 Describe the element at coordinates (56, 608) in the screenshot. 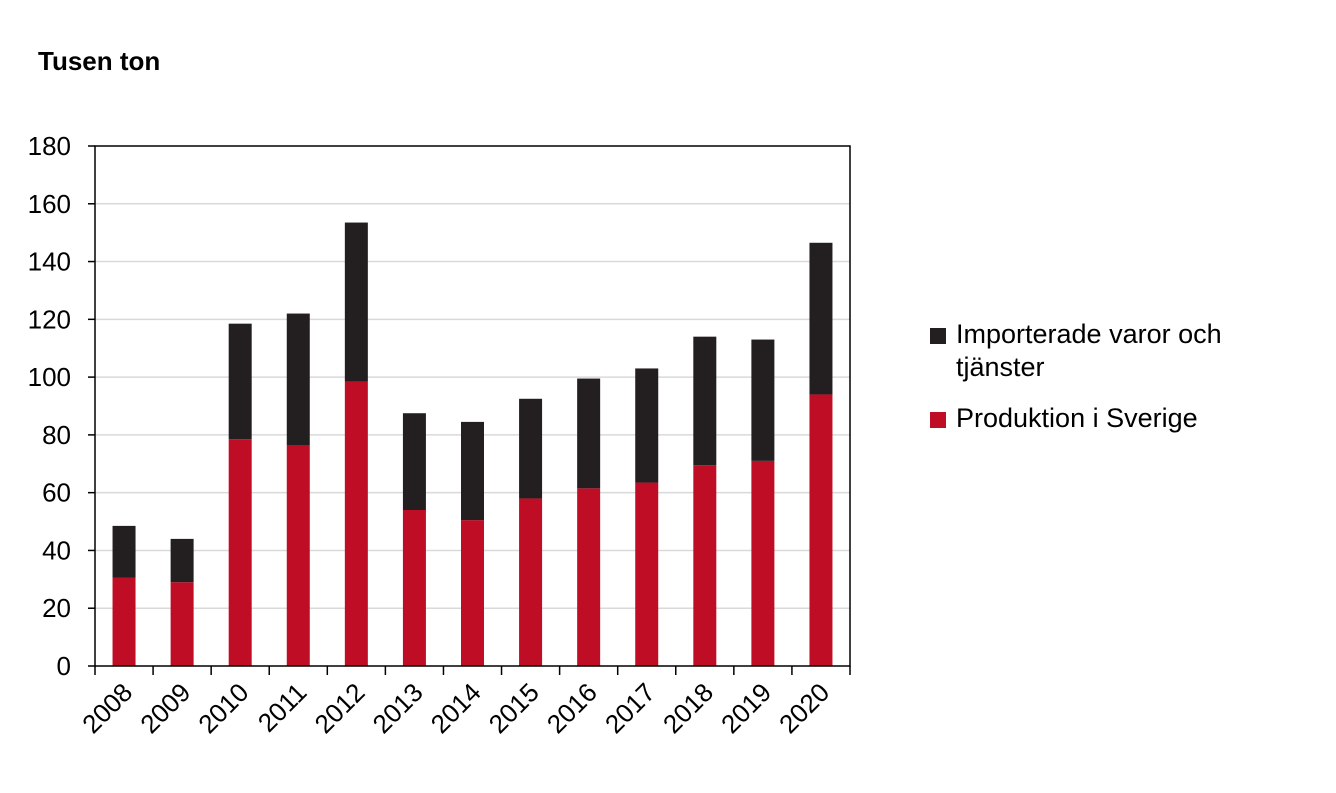

I see `y-tick-label-20: 20` at that location.